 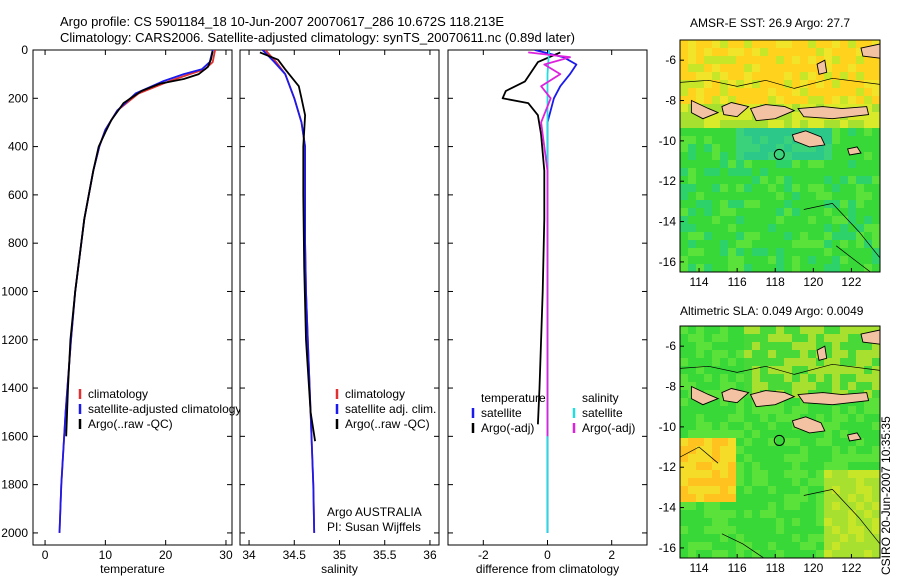 I want to click on legend-label: Argo(..raw -QC), so click(x=130, y=424).